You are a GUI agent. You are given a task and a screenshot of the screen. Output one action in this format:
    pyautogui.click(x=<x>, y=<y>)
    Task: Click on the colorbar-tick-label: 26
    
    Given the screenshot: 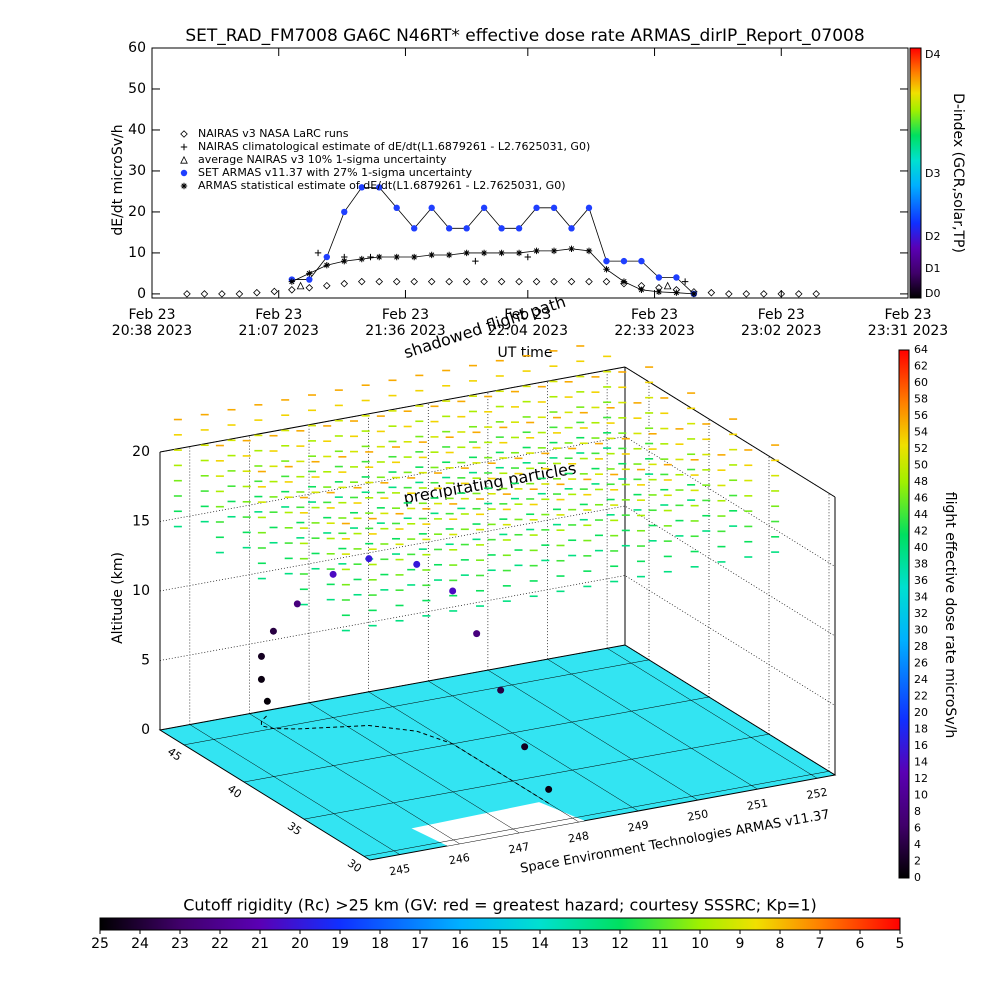 What is the action you would take?
    pyautogui.click(x=921, y=663)
    